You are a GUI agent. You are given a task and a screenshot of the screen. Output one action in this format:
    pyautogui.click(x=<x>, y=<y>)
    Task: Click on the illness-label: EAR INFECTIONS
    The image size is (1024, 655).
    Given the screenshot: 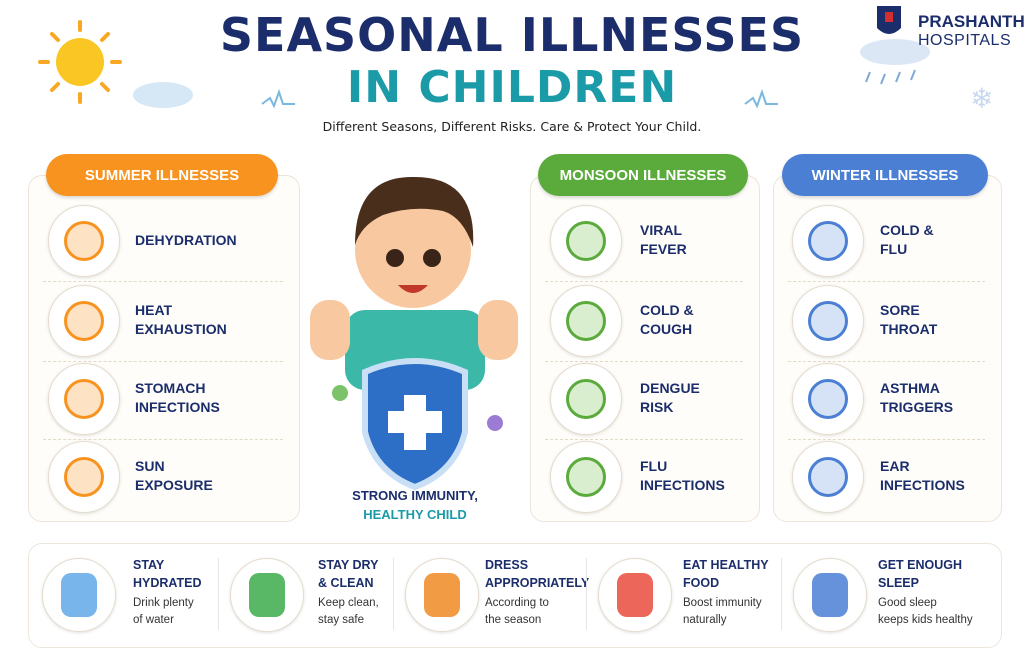 What is the action you would take?
    pyautogui.click(x=922, y=476)
    